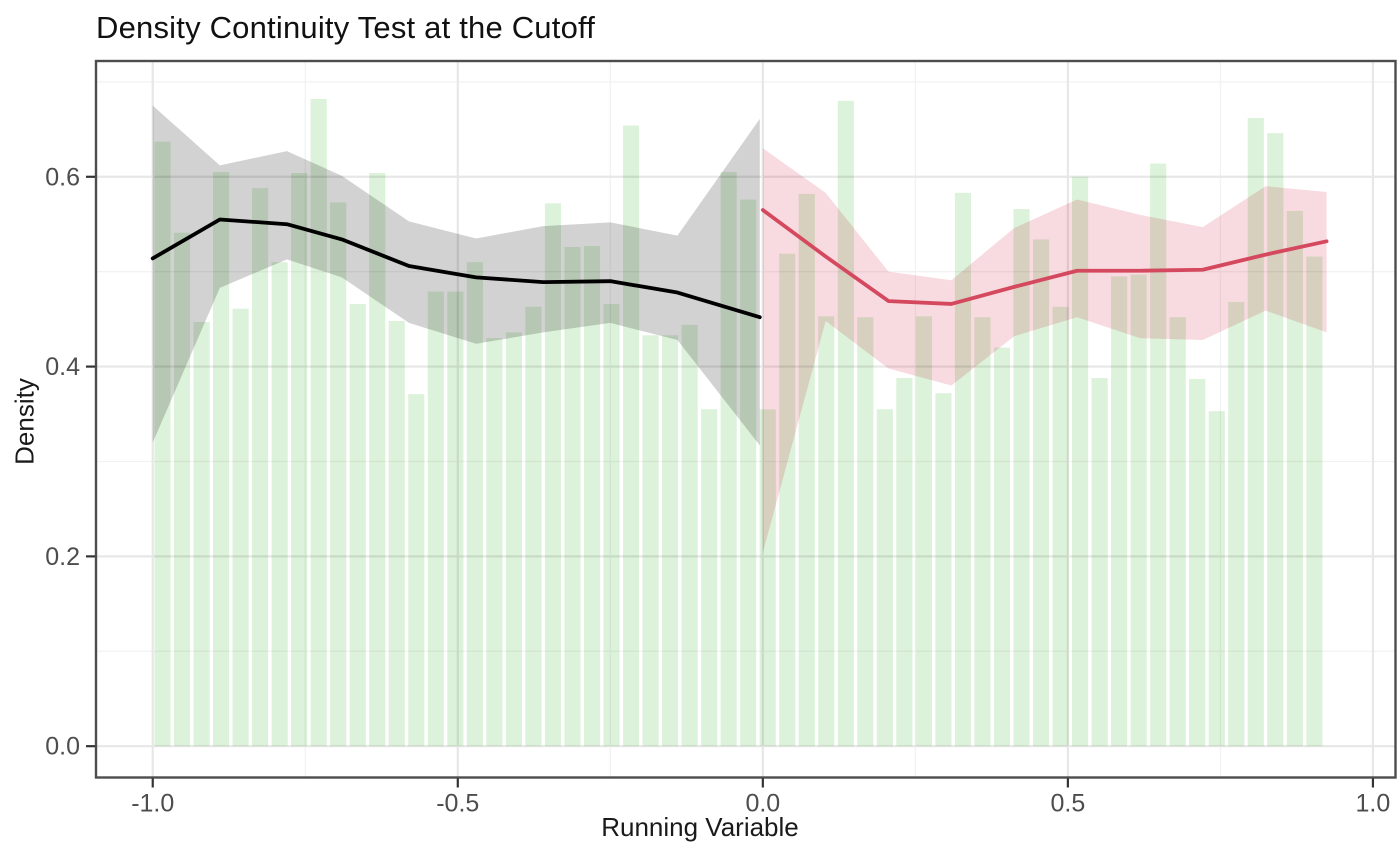 This screenshot has width=1400, height=865. Describe the element at coordinates (1067, 804) in the screenshot. I see `x-tick-label: 0.5` at that location.